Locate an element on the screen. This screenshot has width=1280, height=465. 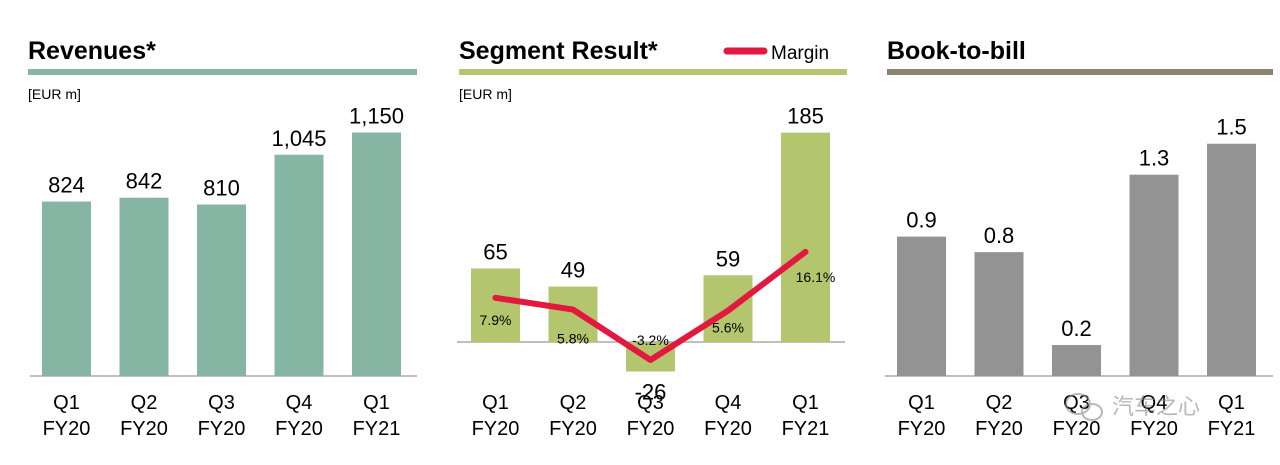
segment-title-rule is located at coordinates (653, 72).